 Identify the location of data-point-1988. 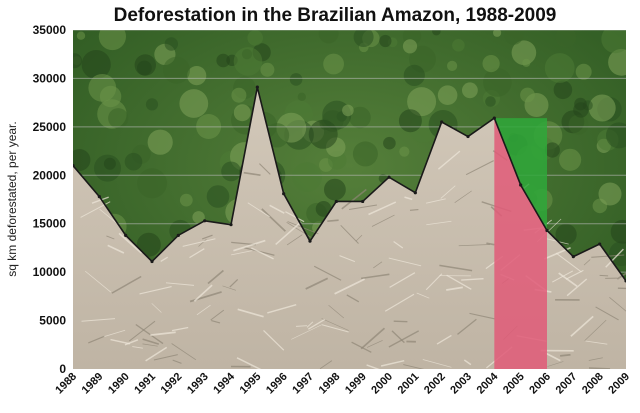
(74, 166).